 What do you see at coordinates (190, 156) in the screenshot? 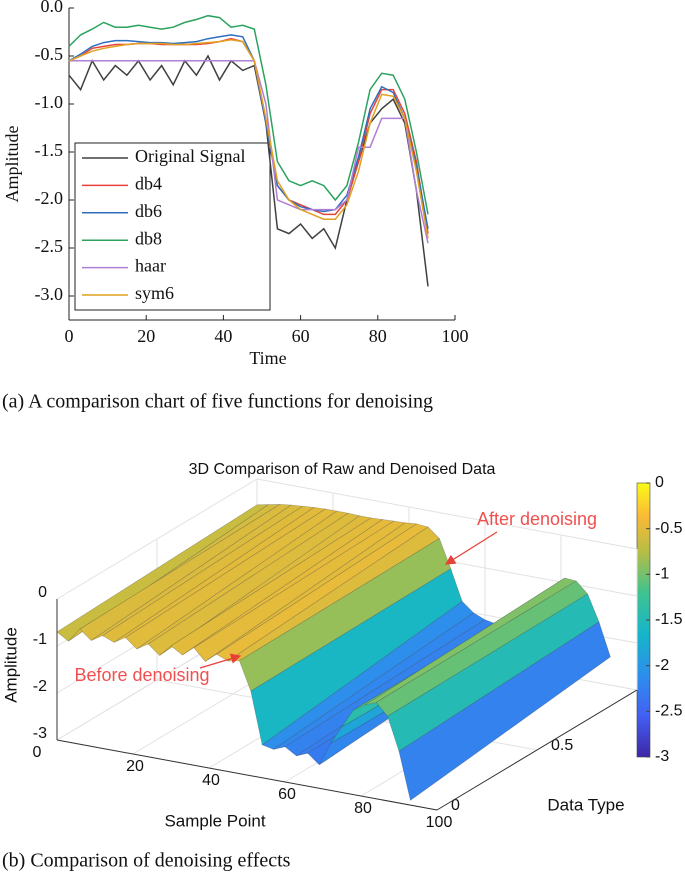
I see `legend-label: Original Signal` at bounding box center [190, 156].